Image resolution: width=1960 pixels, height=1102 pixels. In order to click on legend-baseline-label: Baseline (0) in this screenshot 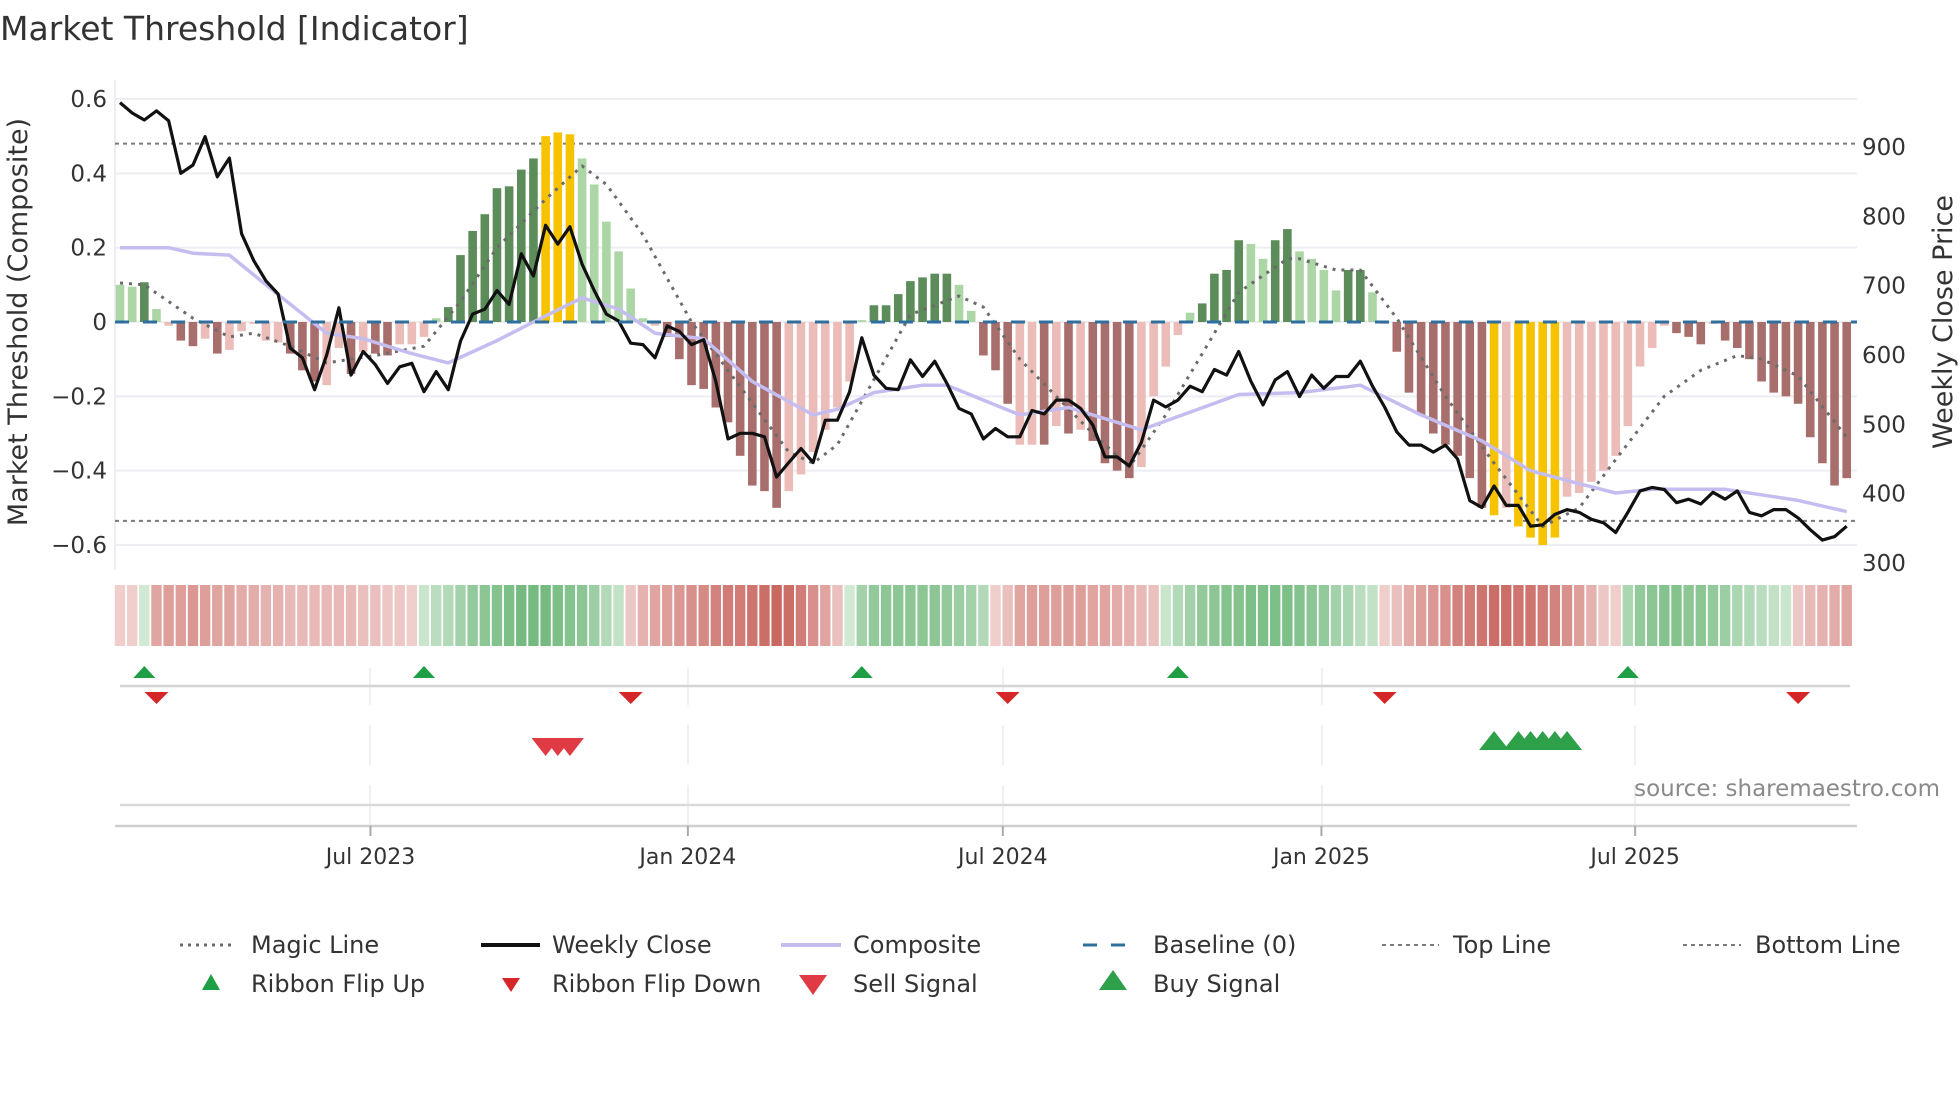, I will do `click(1224, 945)`.